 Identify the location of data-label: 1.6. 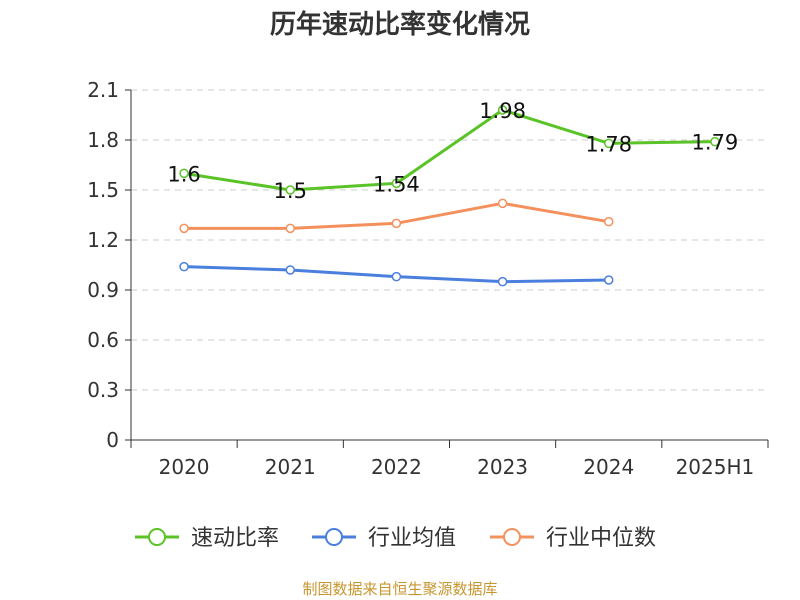
(183, 174).